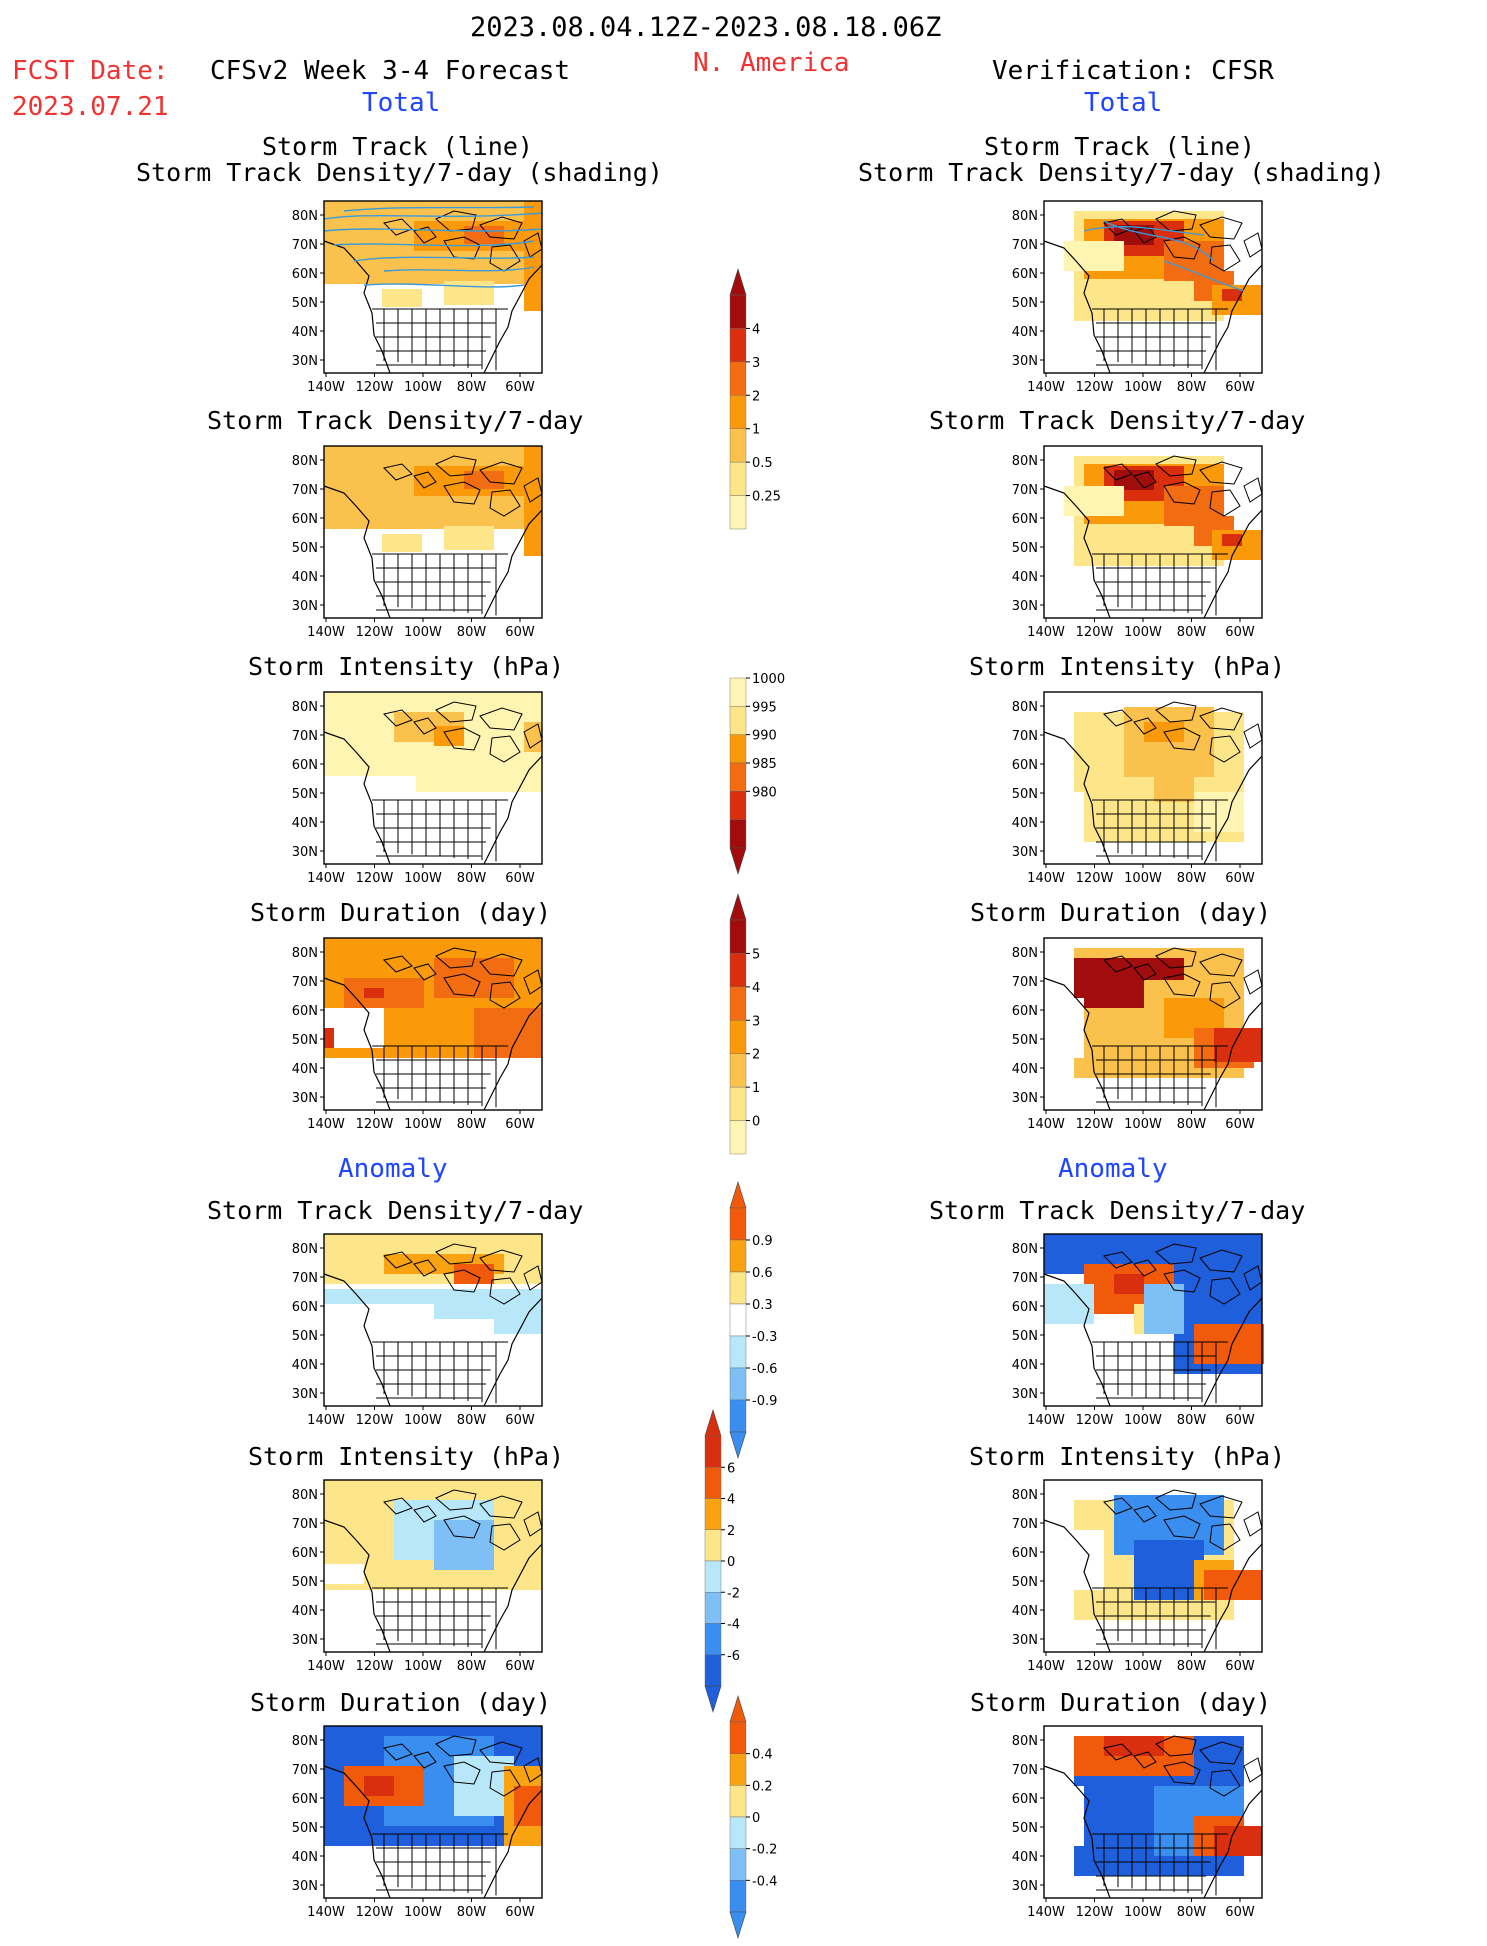 Image resolution: width=1487 pixels, height=1946 pixels. I want to click on svg-text: 0.25, so click(766, 497).